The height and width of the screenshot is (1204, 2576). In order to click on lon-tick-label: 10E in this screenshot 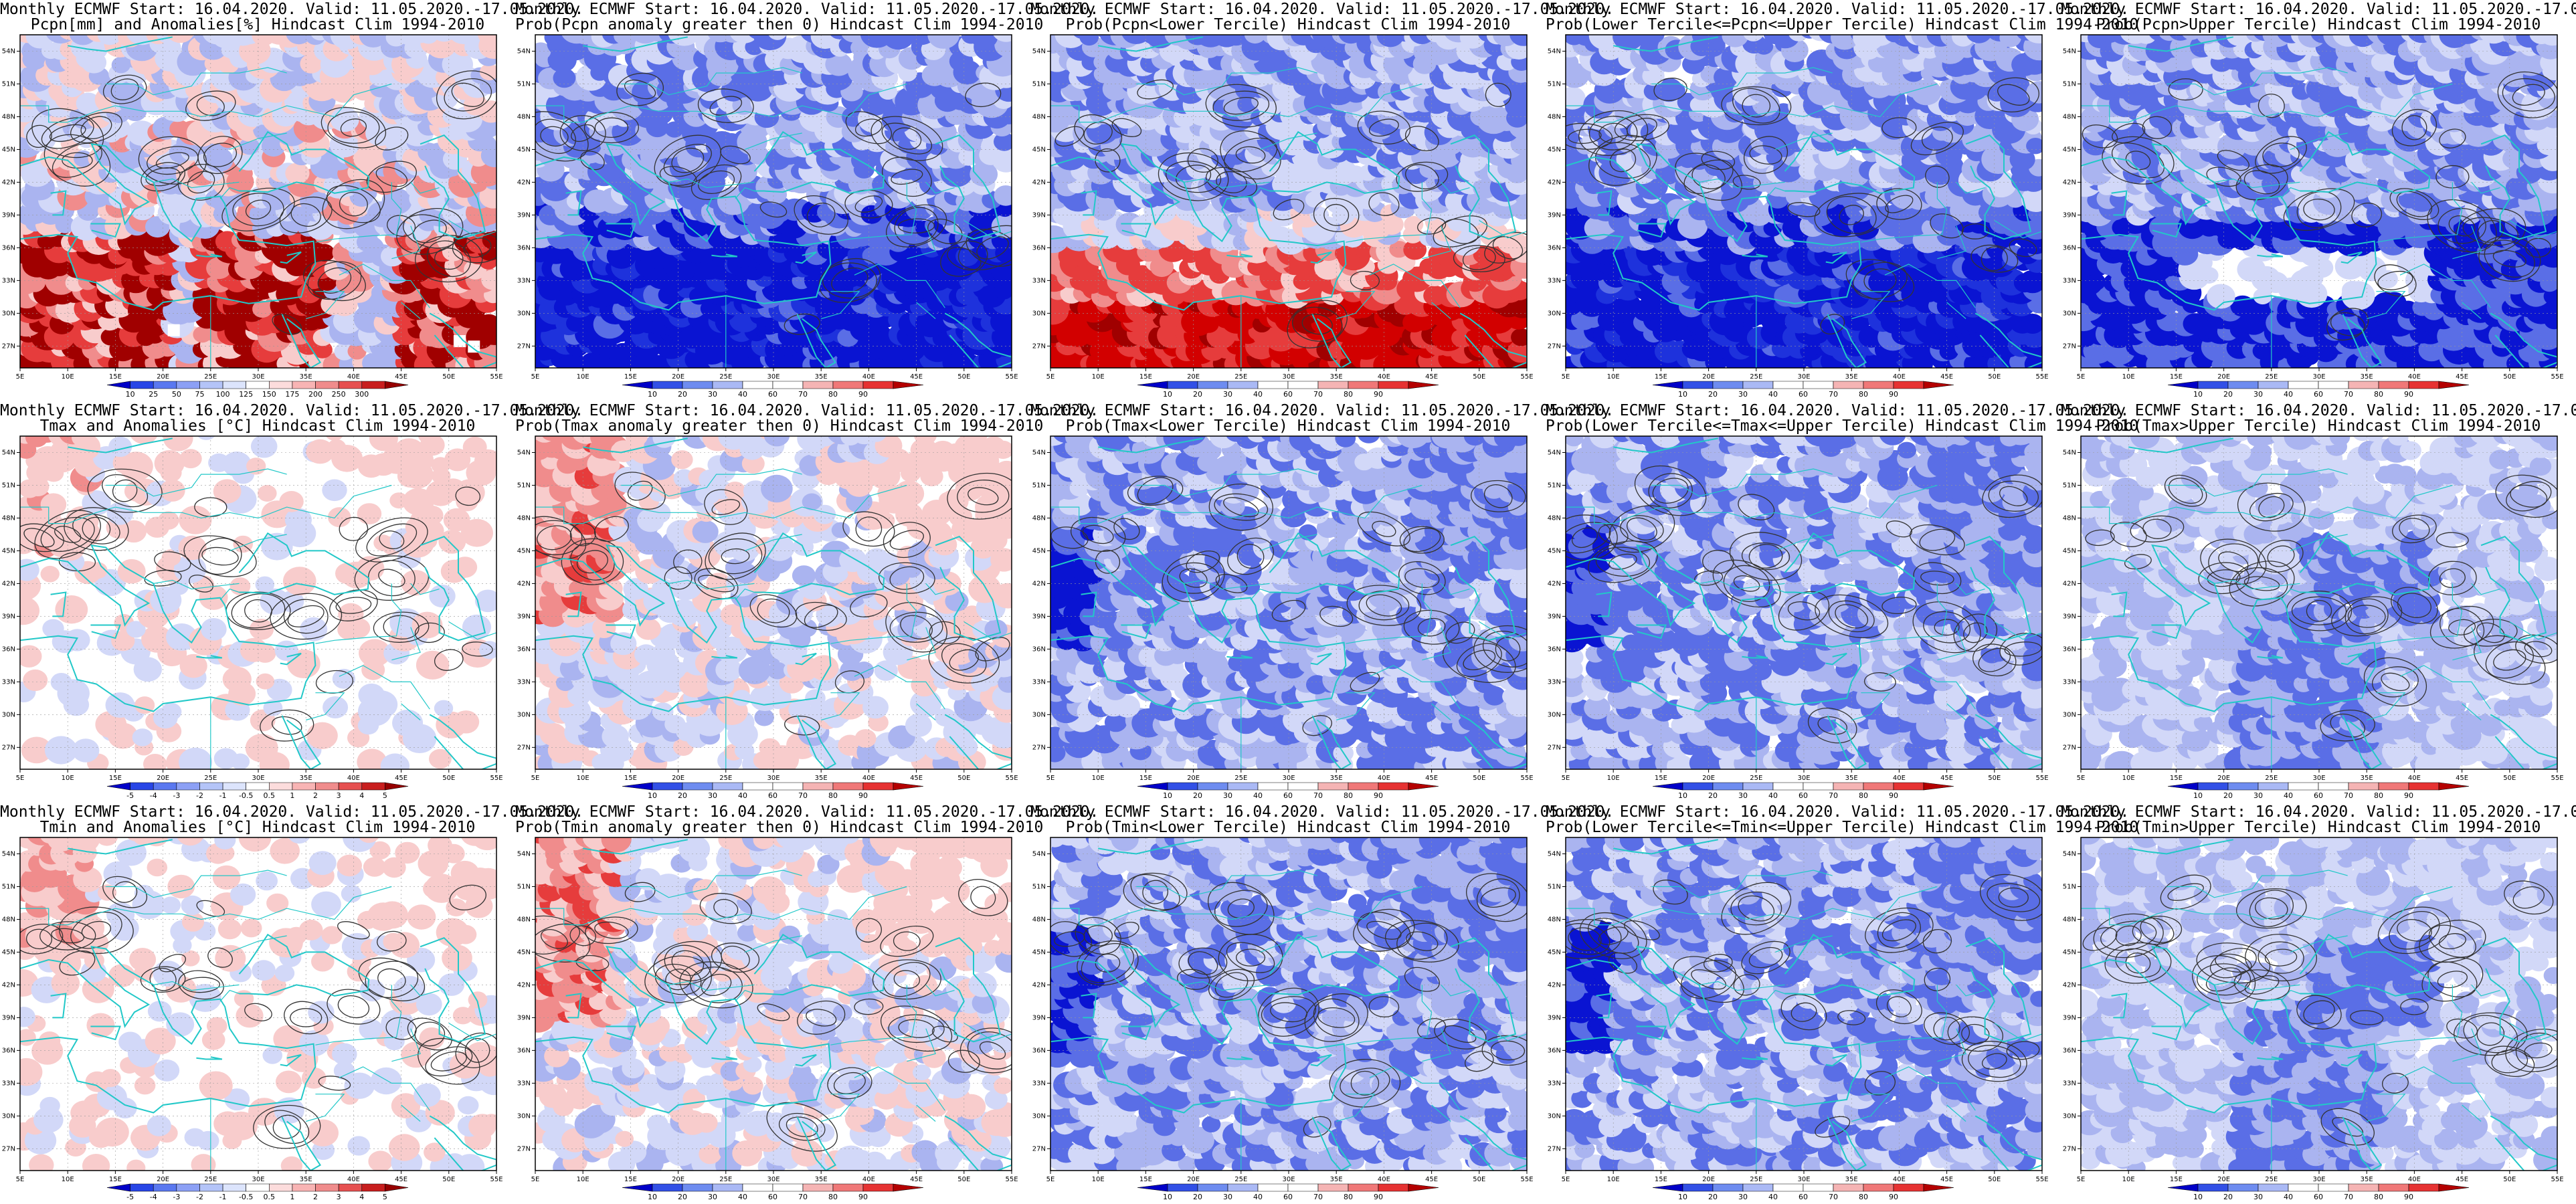, I will do `click(1098, 377)`.